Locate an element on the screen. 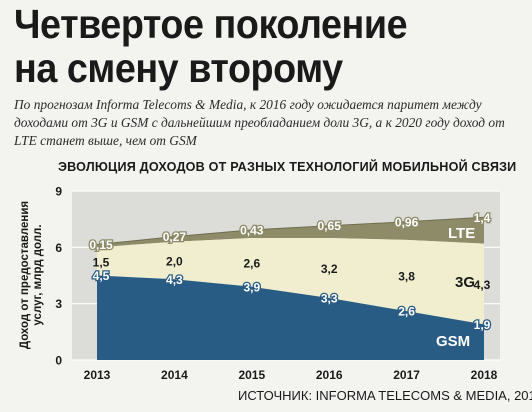  data-label-3g-2014: 2,0 is located at coordinates (174, 261).